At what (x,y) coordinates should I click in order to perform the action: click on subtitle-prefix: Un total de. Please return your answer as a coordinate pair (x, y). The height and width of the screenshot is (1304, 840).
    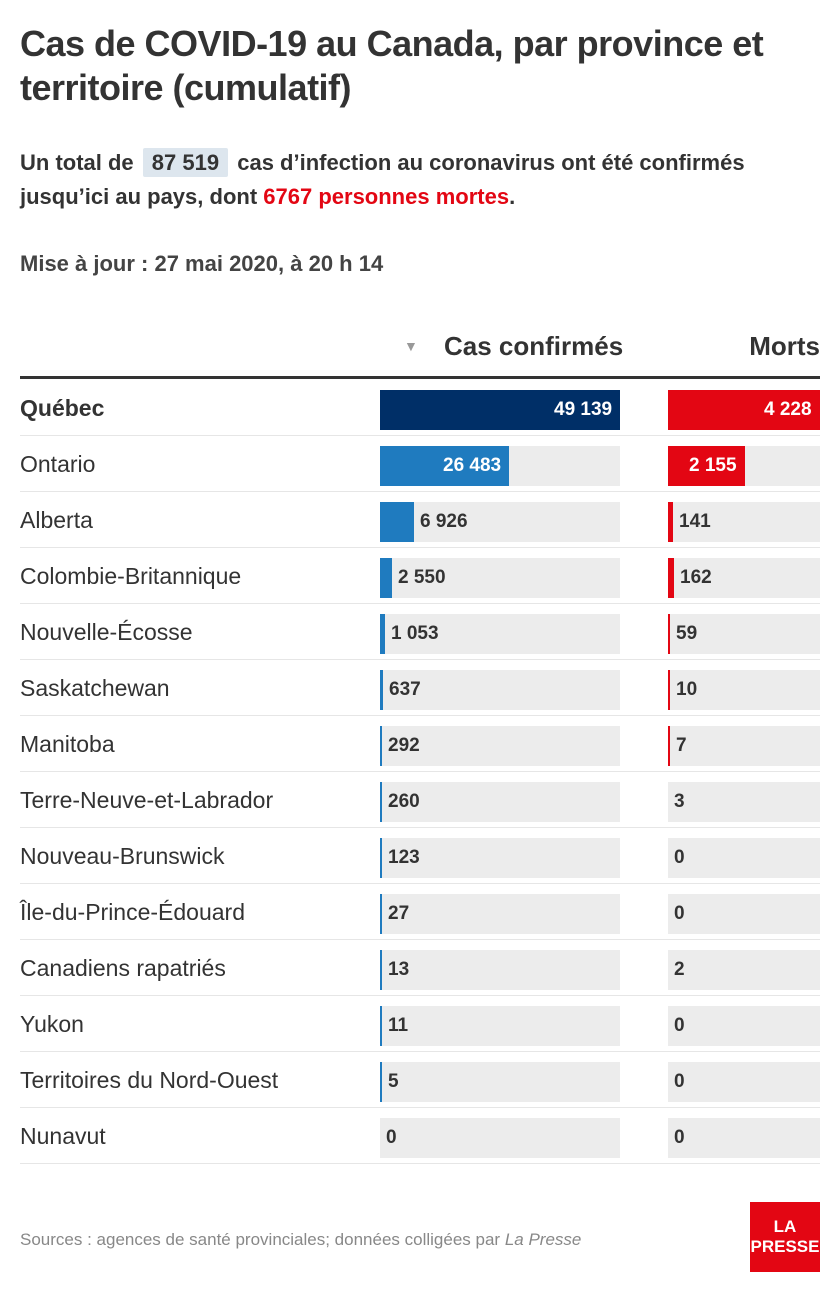
    Looking at the image, I should click on (77, 162).